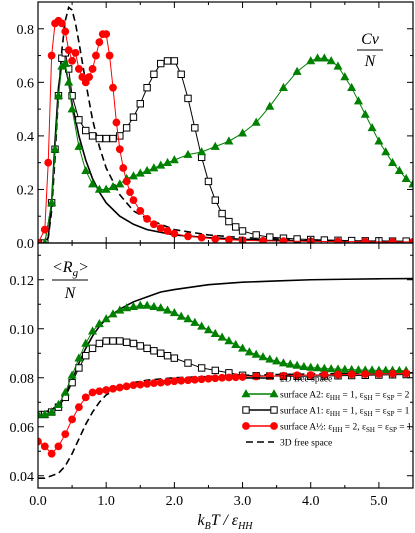  I want to click on bottom-xtick-label: 1.0, so click(106, 501).